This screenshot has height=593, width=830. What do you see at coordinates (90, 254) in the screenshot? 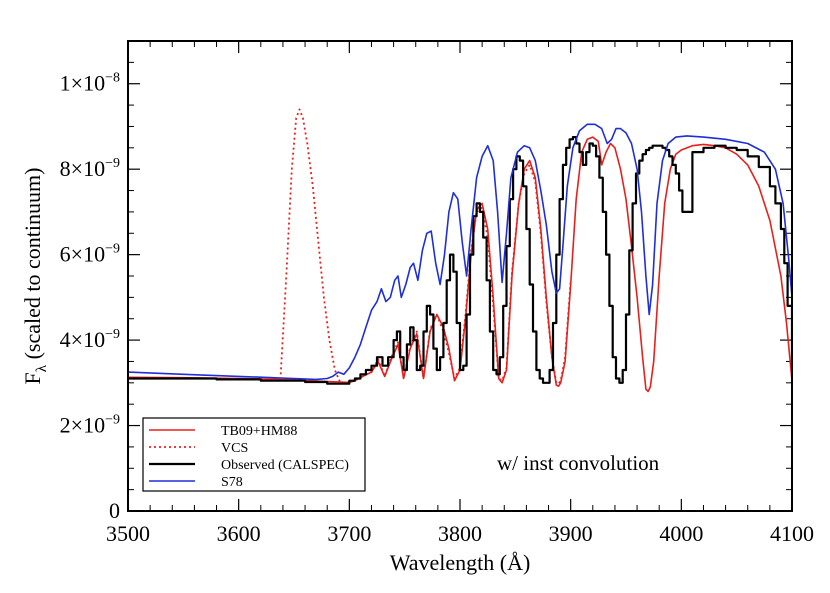
I see `y-tick-label: 6×10⁻⁹` at bounding box center [90, 254].